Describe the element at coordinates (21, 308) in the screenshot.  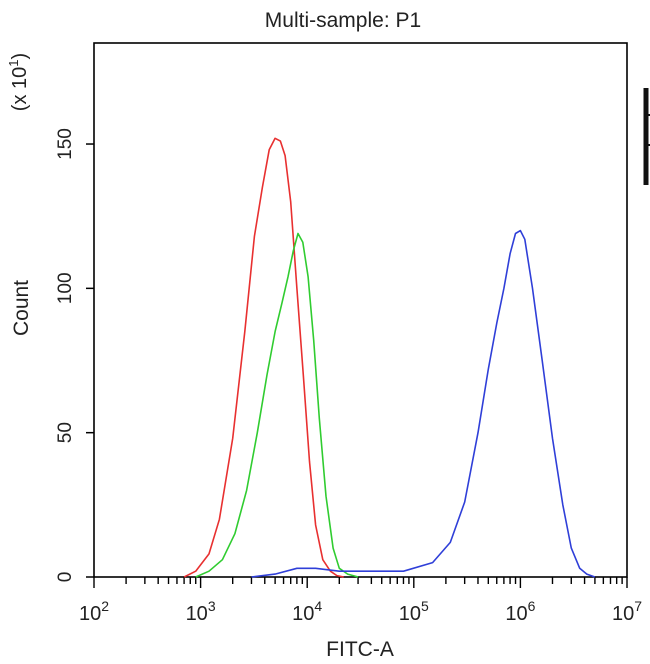
I see `y-axis-label: Count` at that location.